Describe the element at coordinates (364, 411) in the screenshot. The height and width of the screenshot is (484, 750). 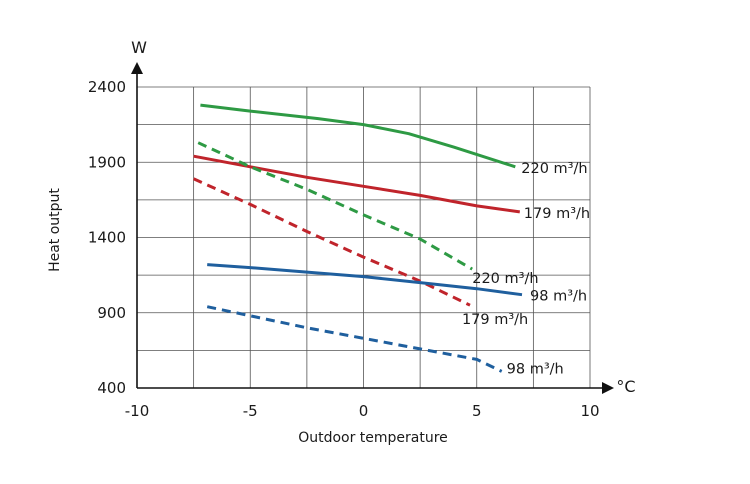
I see `x-tick-label: 0` at that location.